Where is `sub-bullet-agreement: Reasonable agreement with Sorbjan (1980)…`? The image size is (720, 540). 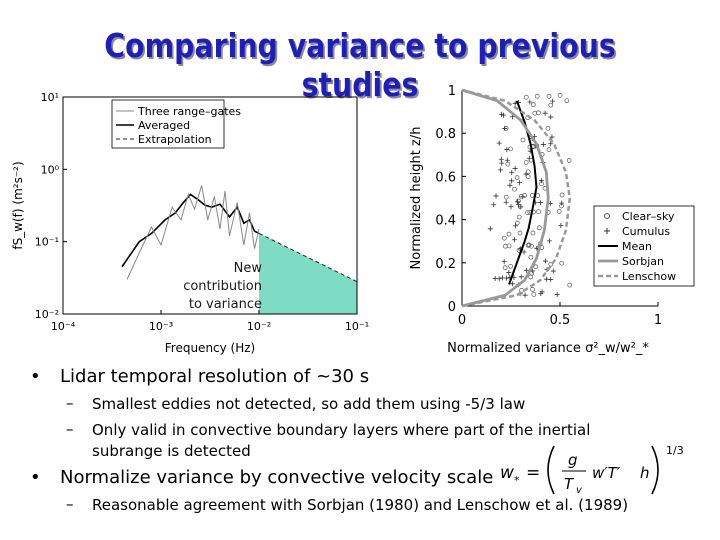
sub-bullet-agreement: Reasonable agreement with Sorbjan (1980)… is located at coordinates (360, 505).